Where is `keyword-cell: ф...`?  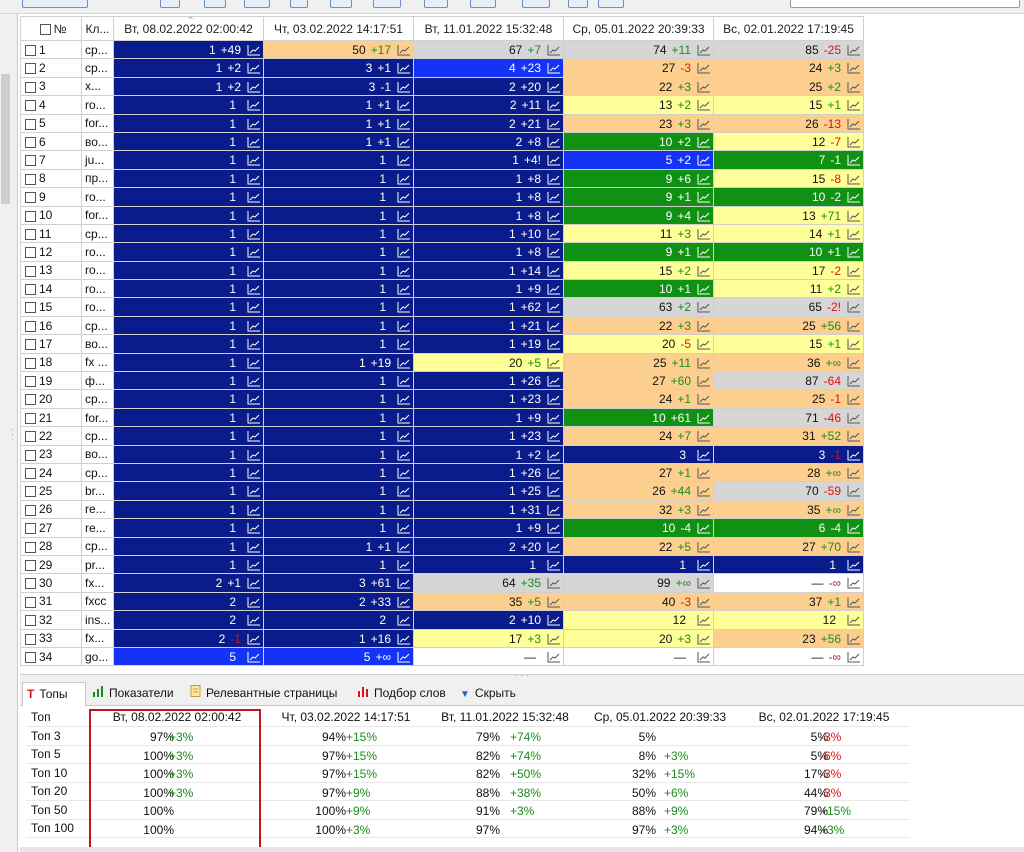 keyword-cell: ф... is located at coordinates (97, 381).